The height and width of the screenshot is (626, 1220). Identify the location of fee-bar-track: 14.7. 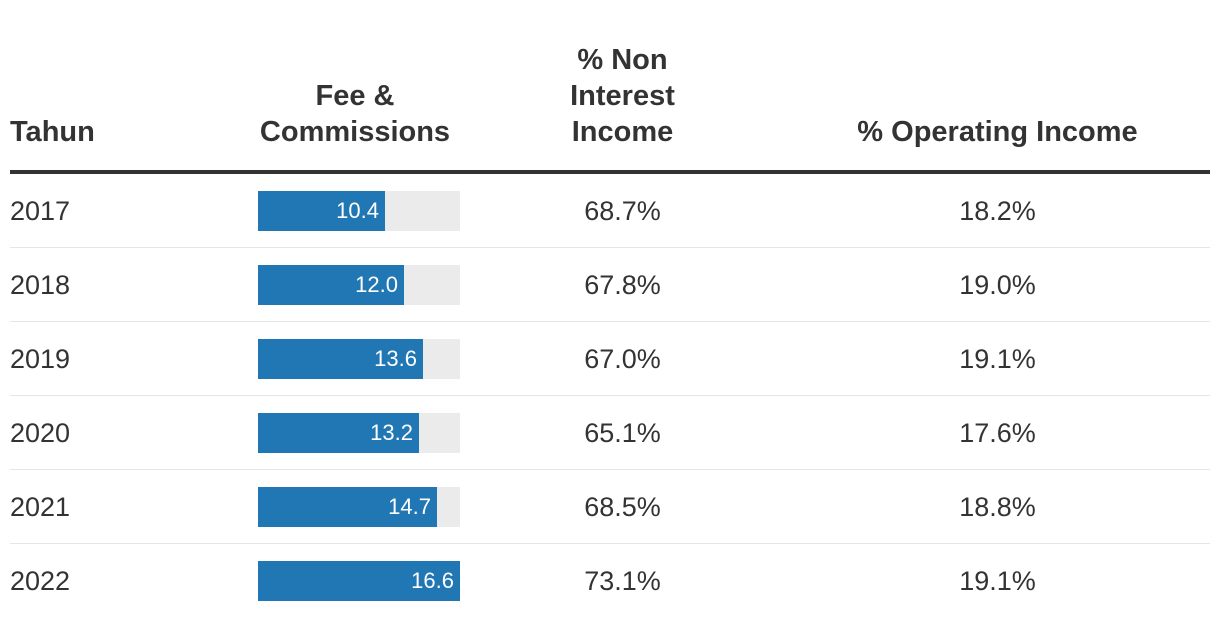
(359, 507).